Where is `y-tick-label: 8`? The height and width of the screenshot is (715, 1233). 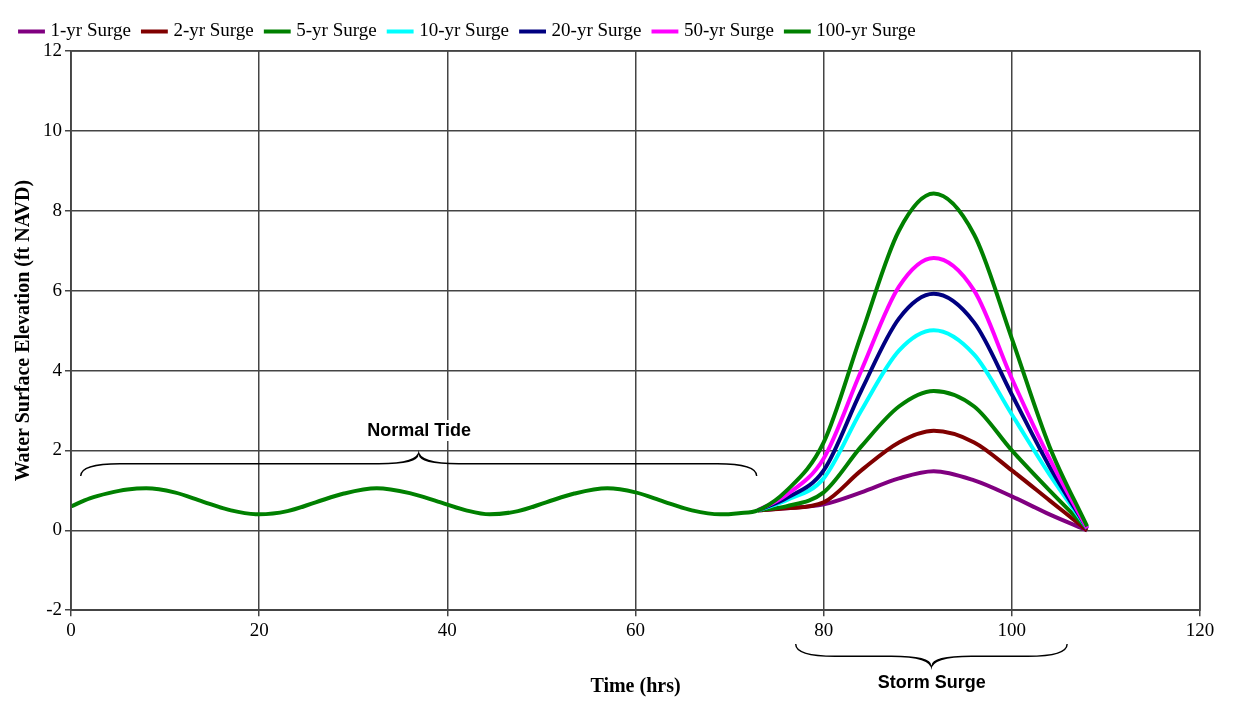 y-tick-label: 8 is located at coordinates (57, 209).